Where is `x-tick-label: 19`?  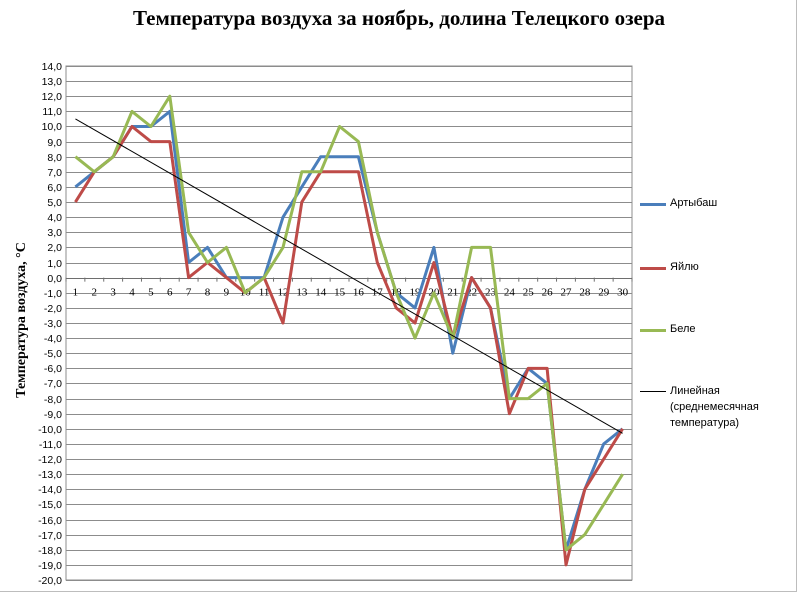
x-tick-label: 19 is located at coordinates (416, 293).